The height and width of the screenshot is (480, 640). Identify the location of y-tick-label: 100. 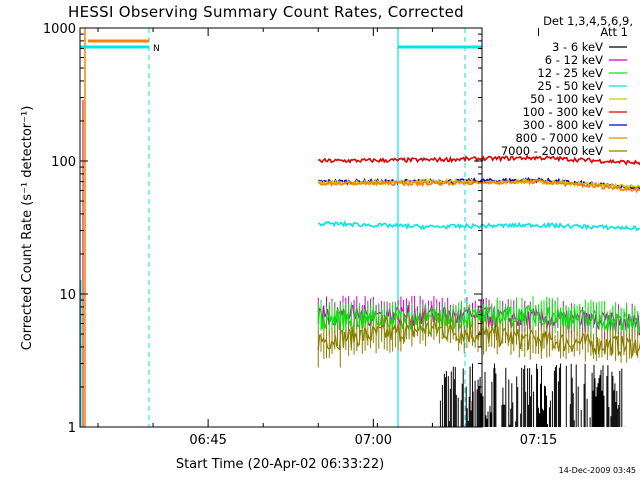
(63, 162).